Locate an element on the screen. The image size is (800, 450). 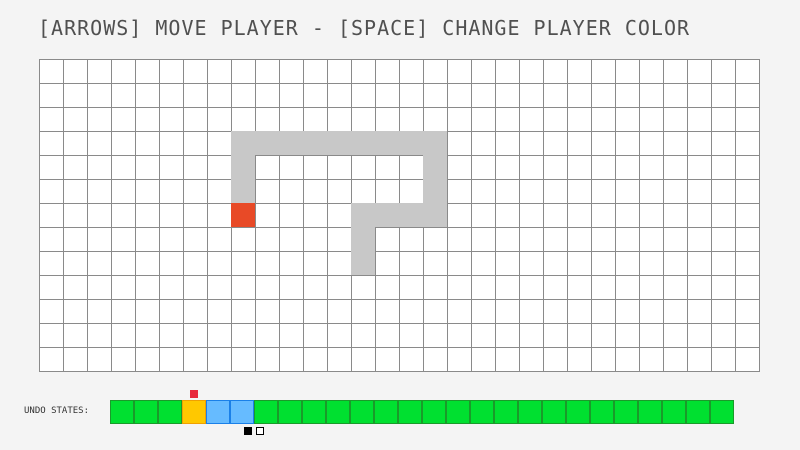
current-state-marker is located at coordinates (194, 394).